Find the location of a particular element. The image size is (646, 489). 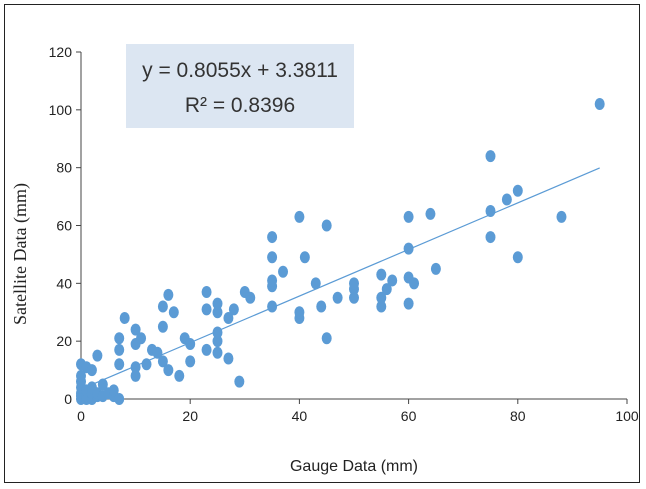

r-squared-label: R² = 0.8396 is located at coordinates (240, 105).